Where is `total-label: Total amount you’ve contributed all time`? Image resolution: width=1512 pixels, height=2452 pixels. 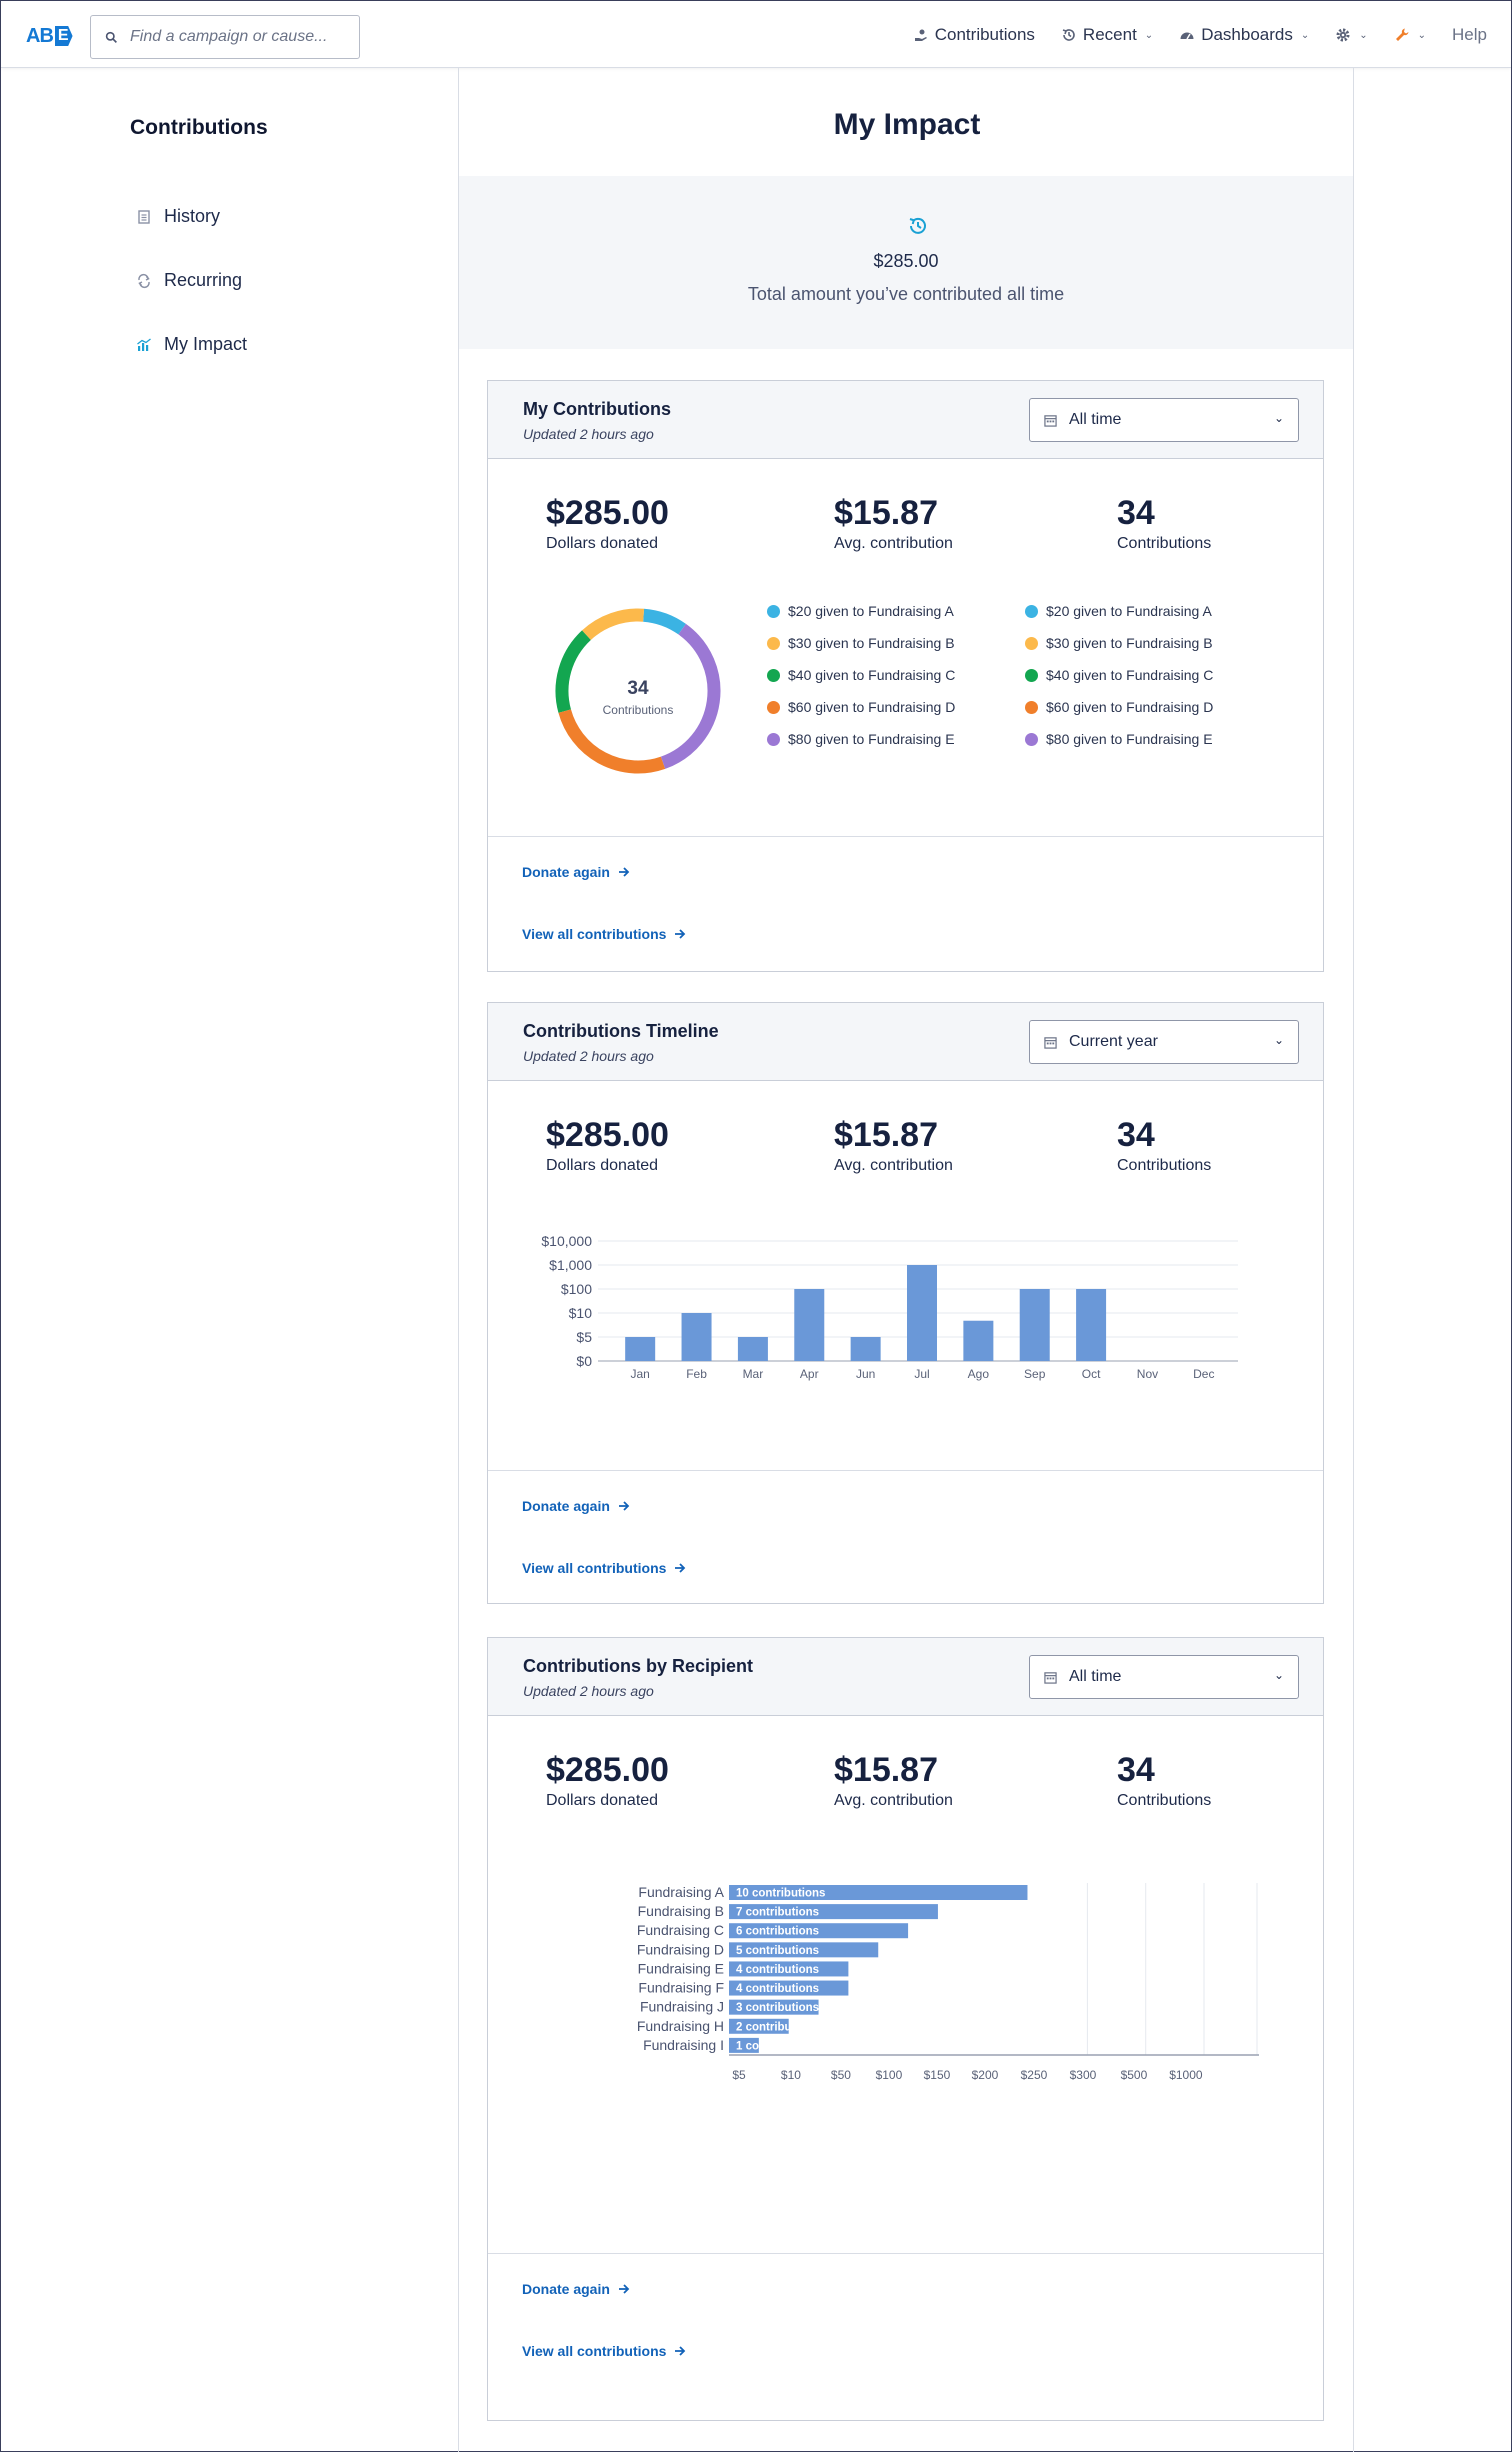 total-label: Total amount you’ve contributed all time is located at coordinates (906, 294).